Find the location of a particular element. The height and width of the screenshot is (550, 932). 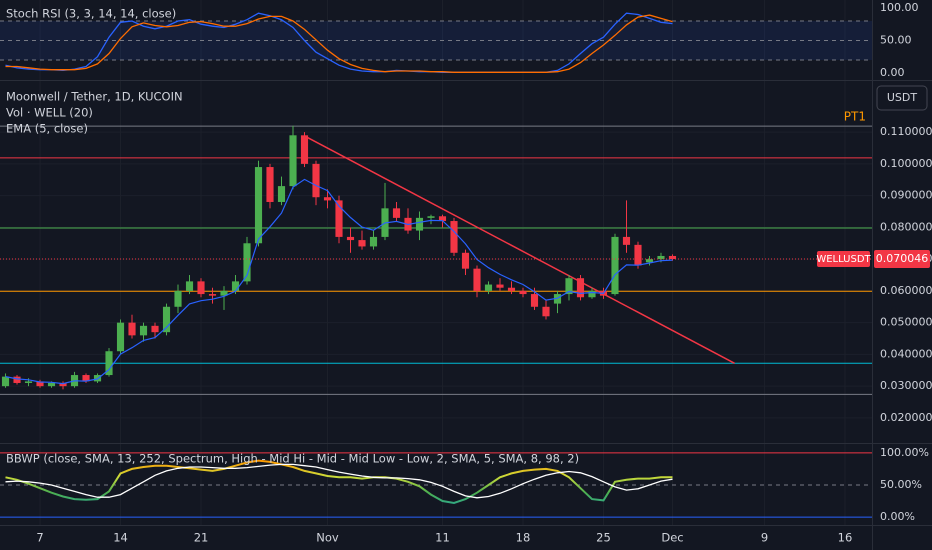

y-tick-label: 0.030000 is located at coordinates (906, 385).